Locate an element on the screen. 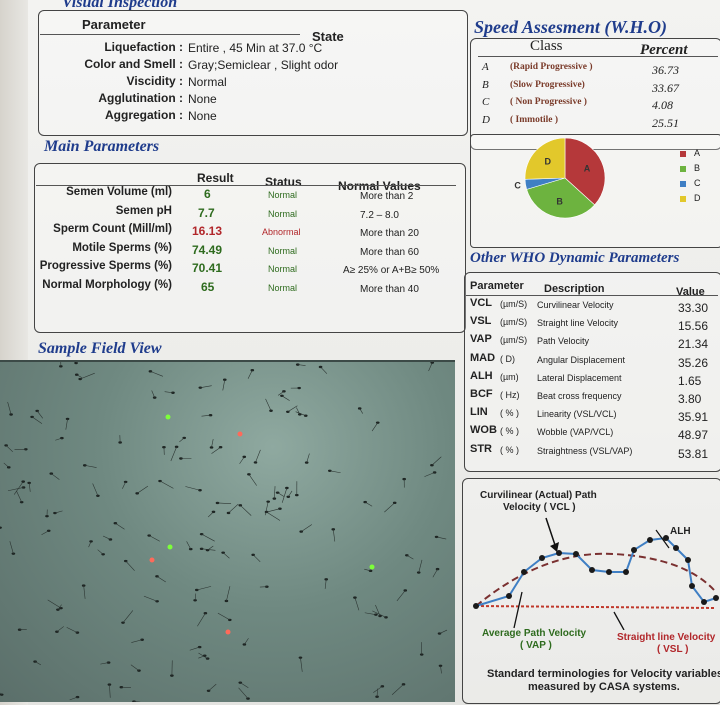  dyn-param-value: 3.80 is located at coordinates (690, 399).